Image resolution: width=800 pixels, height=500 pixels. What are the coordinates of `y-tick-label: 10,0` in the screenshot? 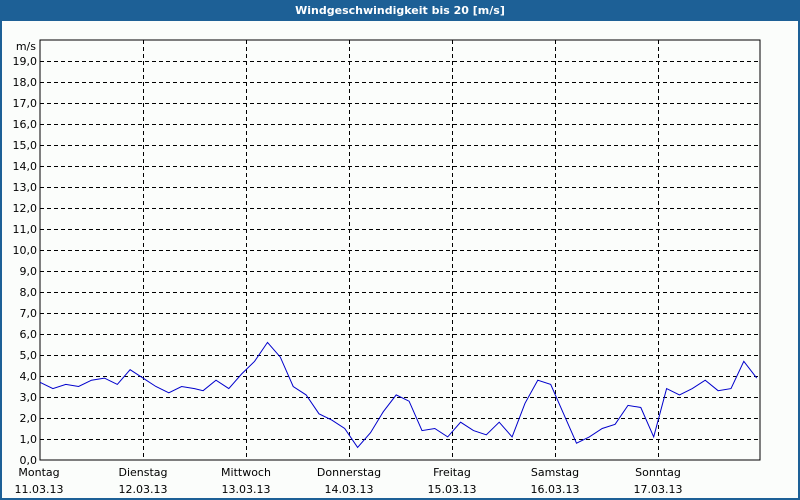 It's located at (25, 250).